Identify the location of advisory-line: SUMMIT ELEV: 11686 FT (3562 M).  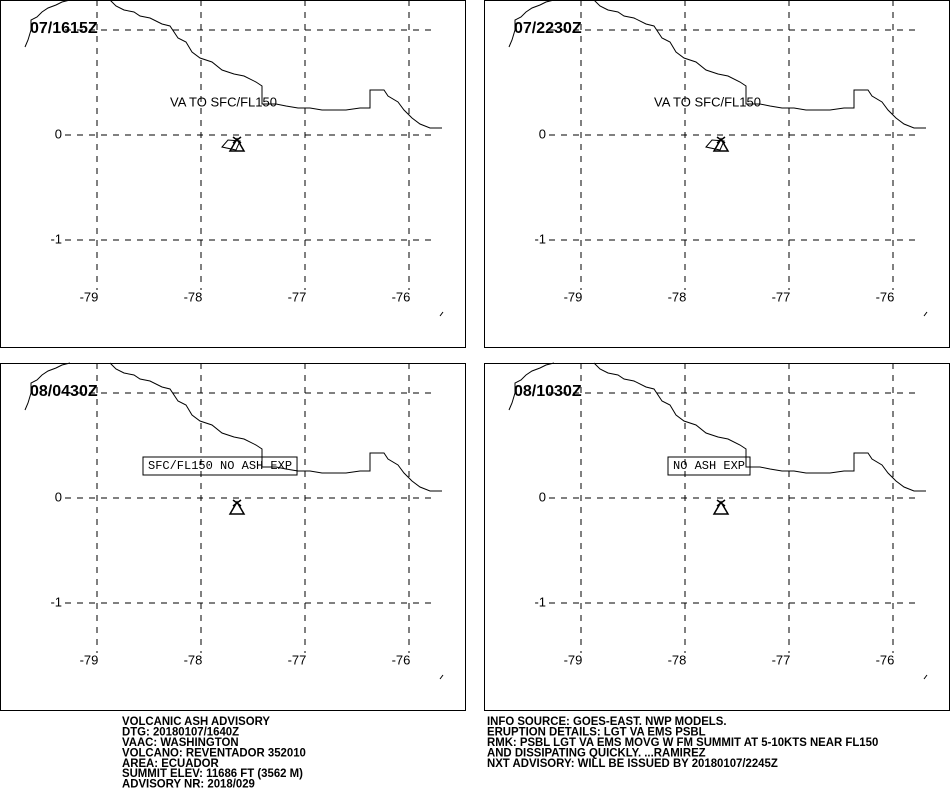
(212, 773).